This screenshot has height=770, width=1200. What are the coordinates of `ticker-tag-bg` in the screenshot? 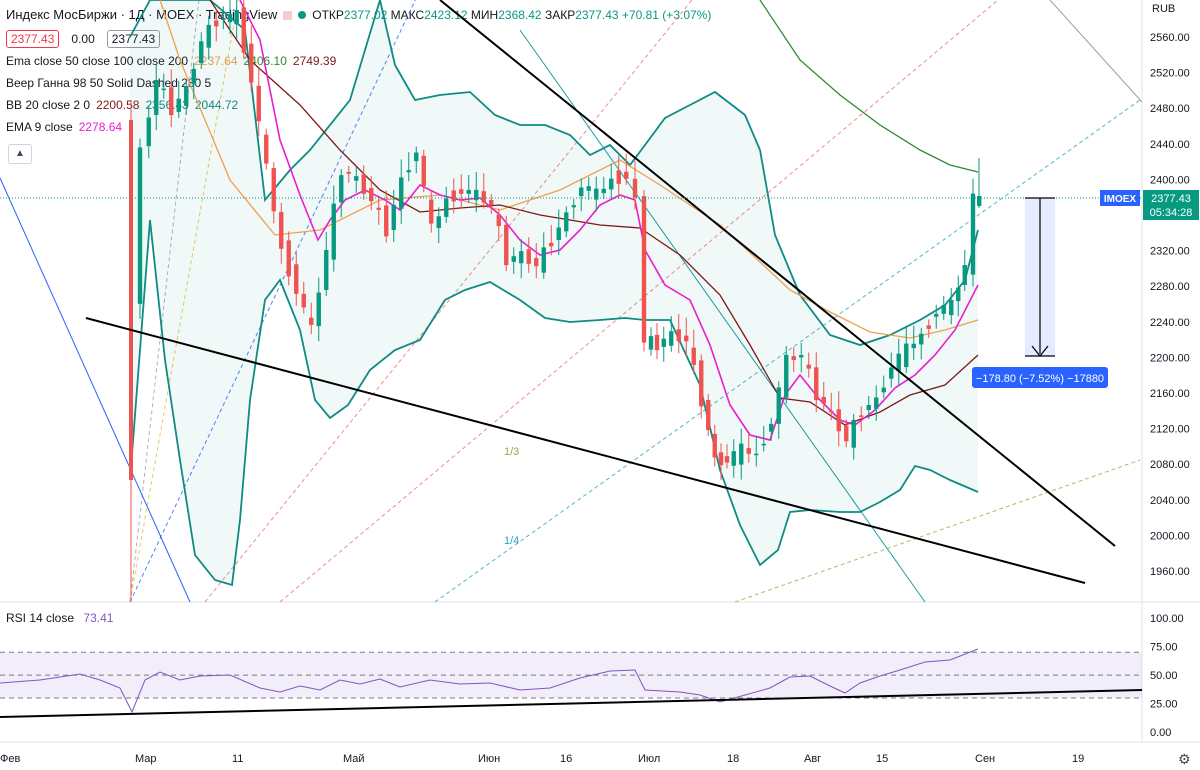 It's located at (1120, 198).